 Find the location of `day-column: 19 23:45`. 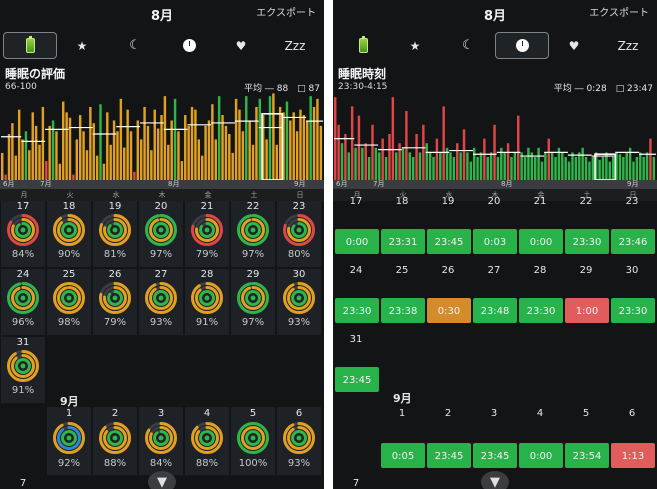

day-column: 19 23:45 is located at coordinates (449, 228).